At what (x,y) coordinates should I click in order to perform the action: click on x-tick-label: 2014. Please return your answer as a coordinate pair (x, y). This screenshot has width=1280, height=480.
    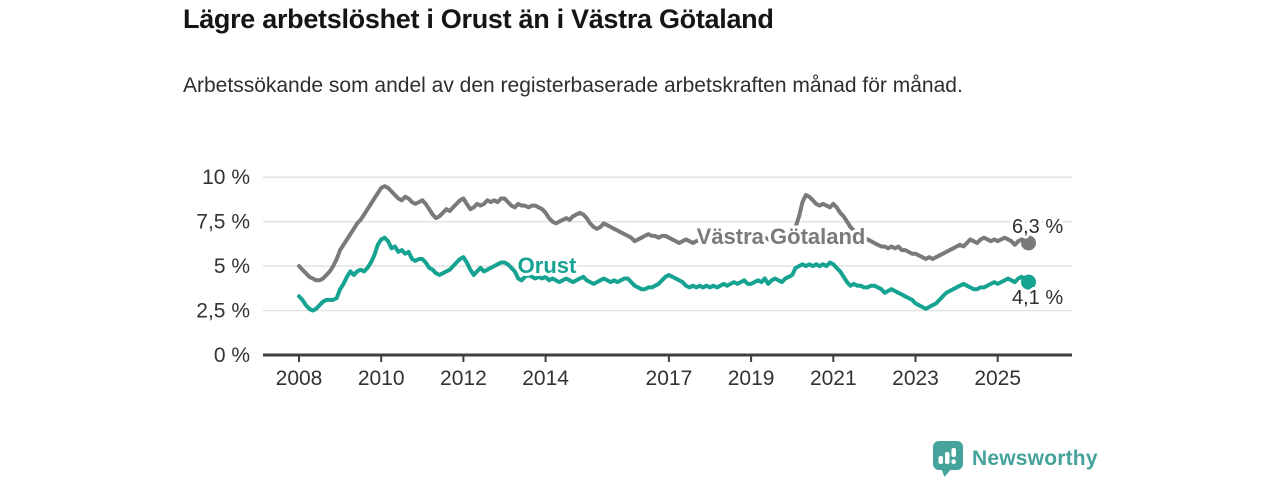
    Looking at the image, I should click on (545, 378).